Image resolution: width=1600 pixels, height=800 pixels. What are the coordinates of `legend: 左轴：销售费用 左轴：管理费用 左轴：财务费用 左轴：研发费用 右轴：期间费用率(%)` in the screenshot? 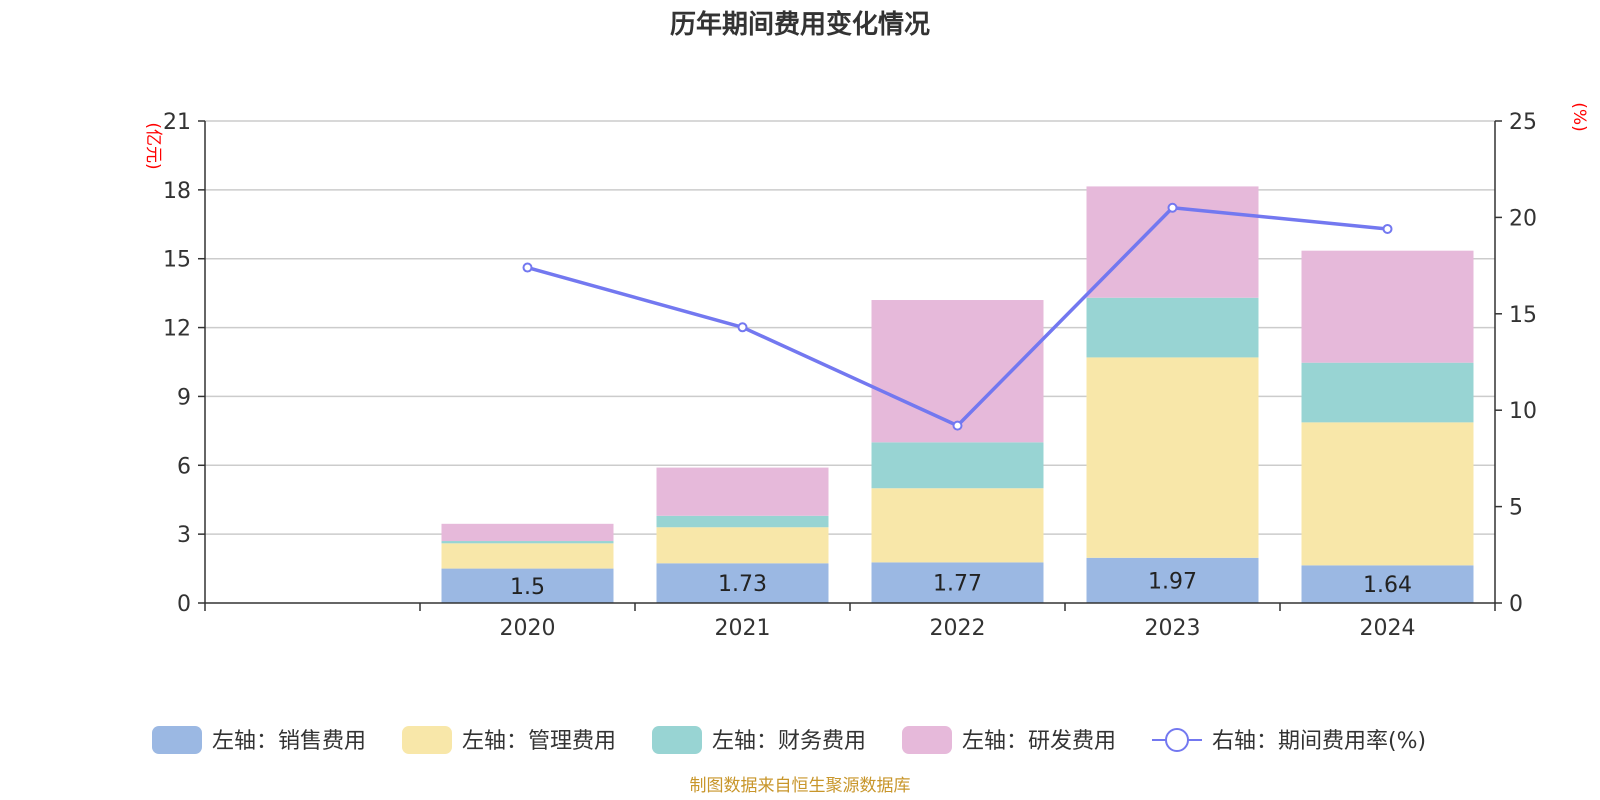 It's located at (789, 740).